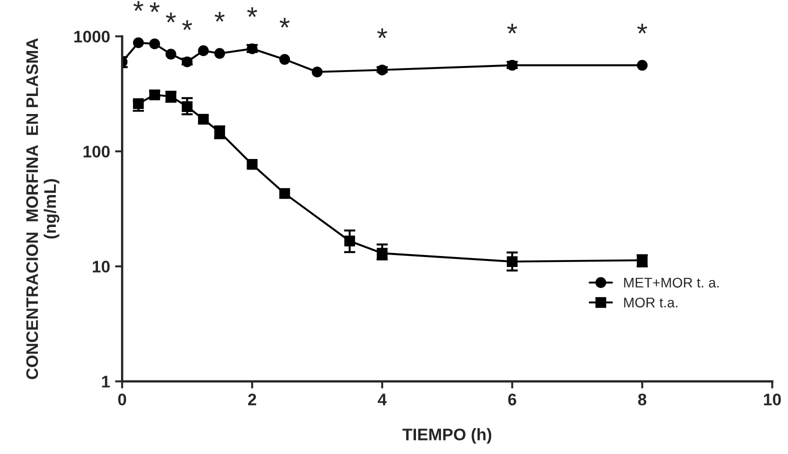  Describe the element at coordinates (122, 400) in the screenshot. I see `x-tick-label: 0` at that location.